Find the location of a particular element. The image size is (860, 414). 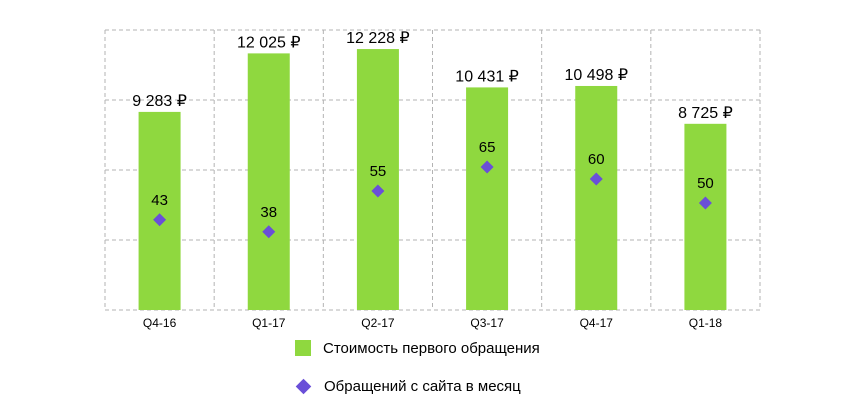

x-tick-label: Q4-16 is located at coordinates (160, 323).